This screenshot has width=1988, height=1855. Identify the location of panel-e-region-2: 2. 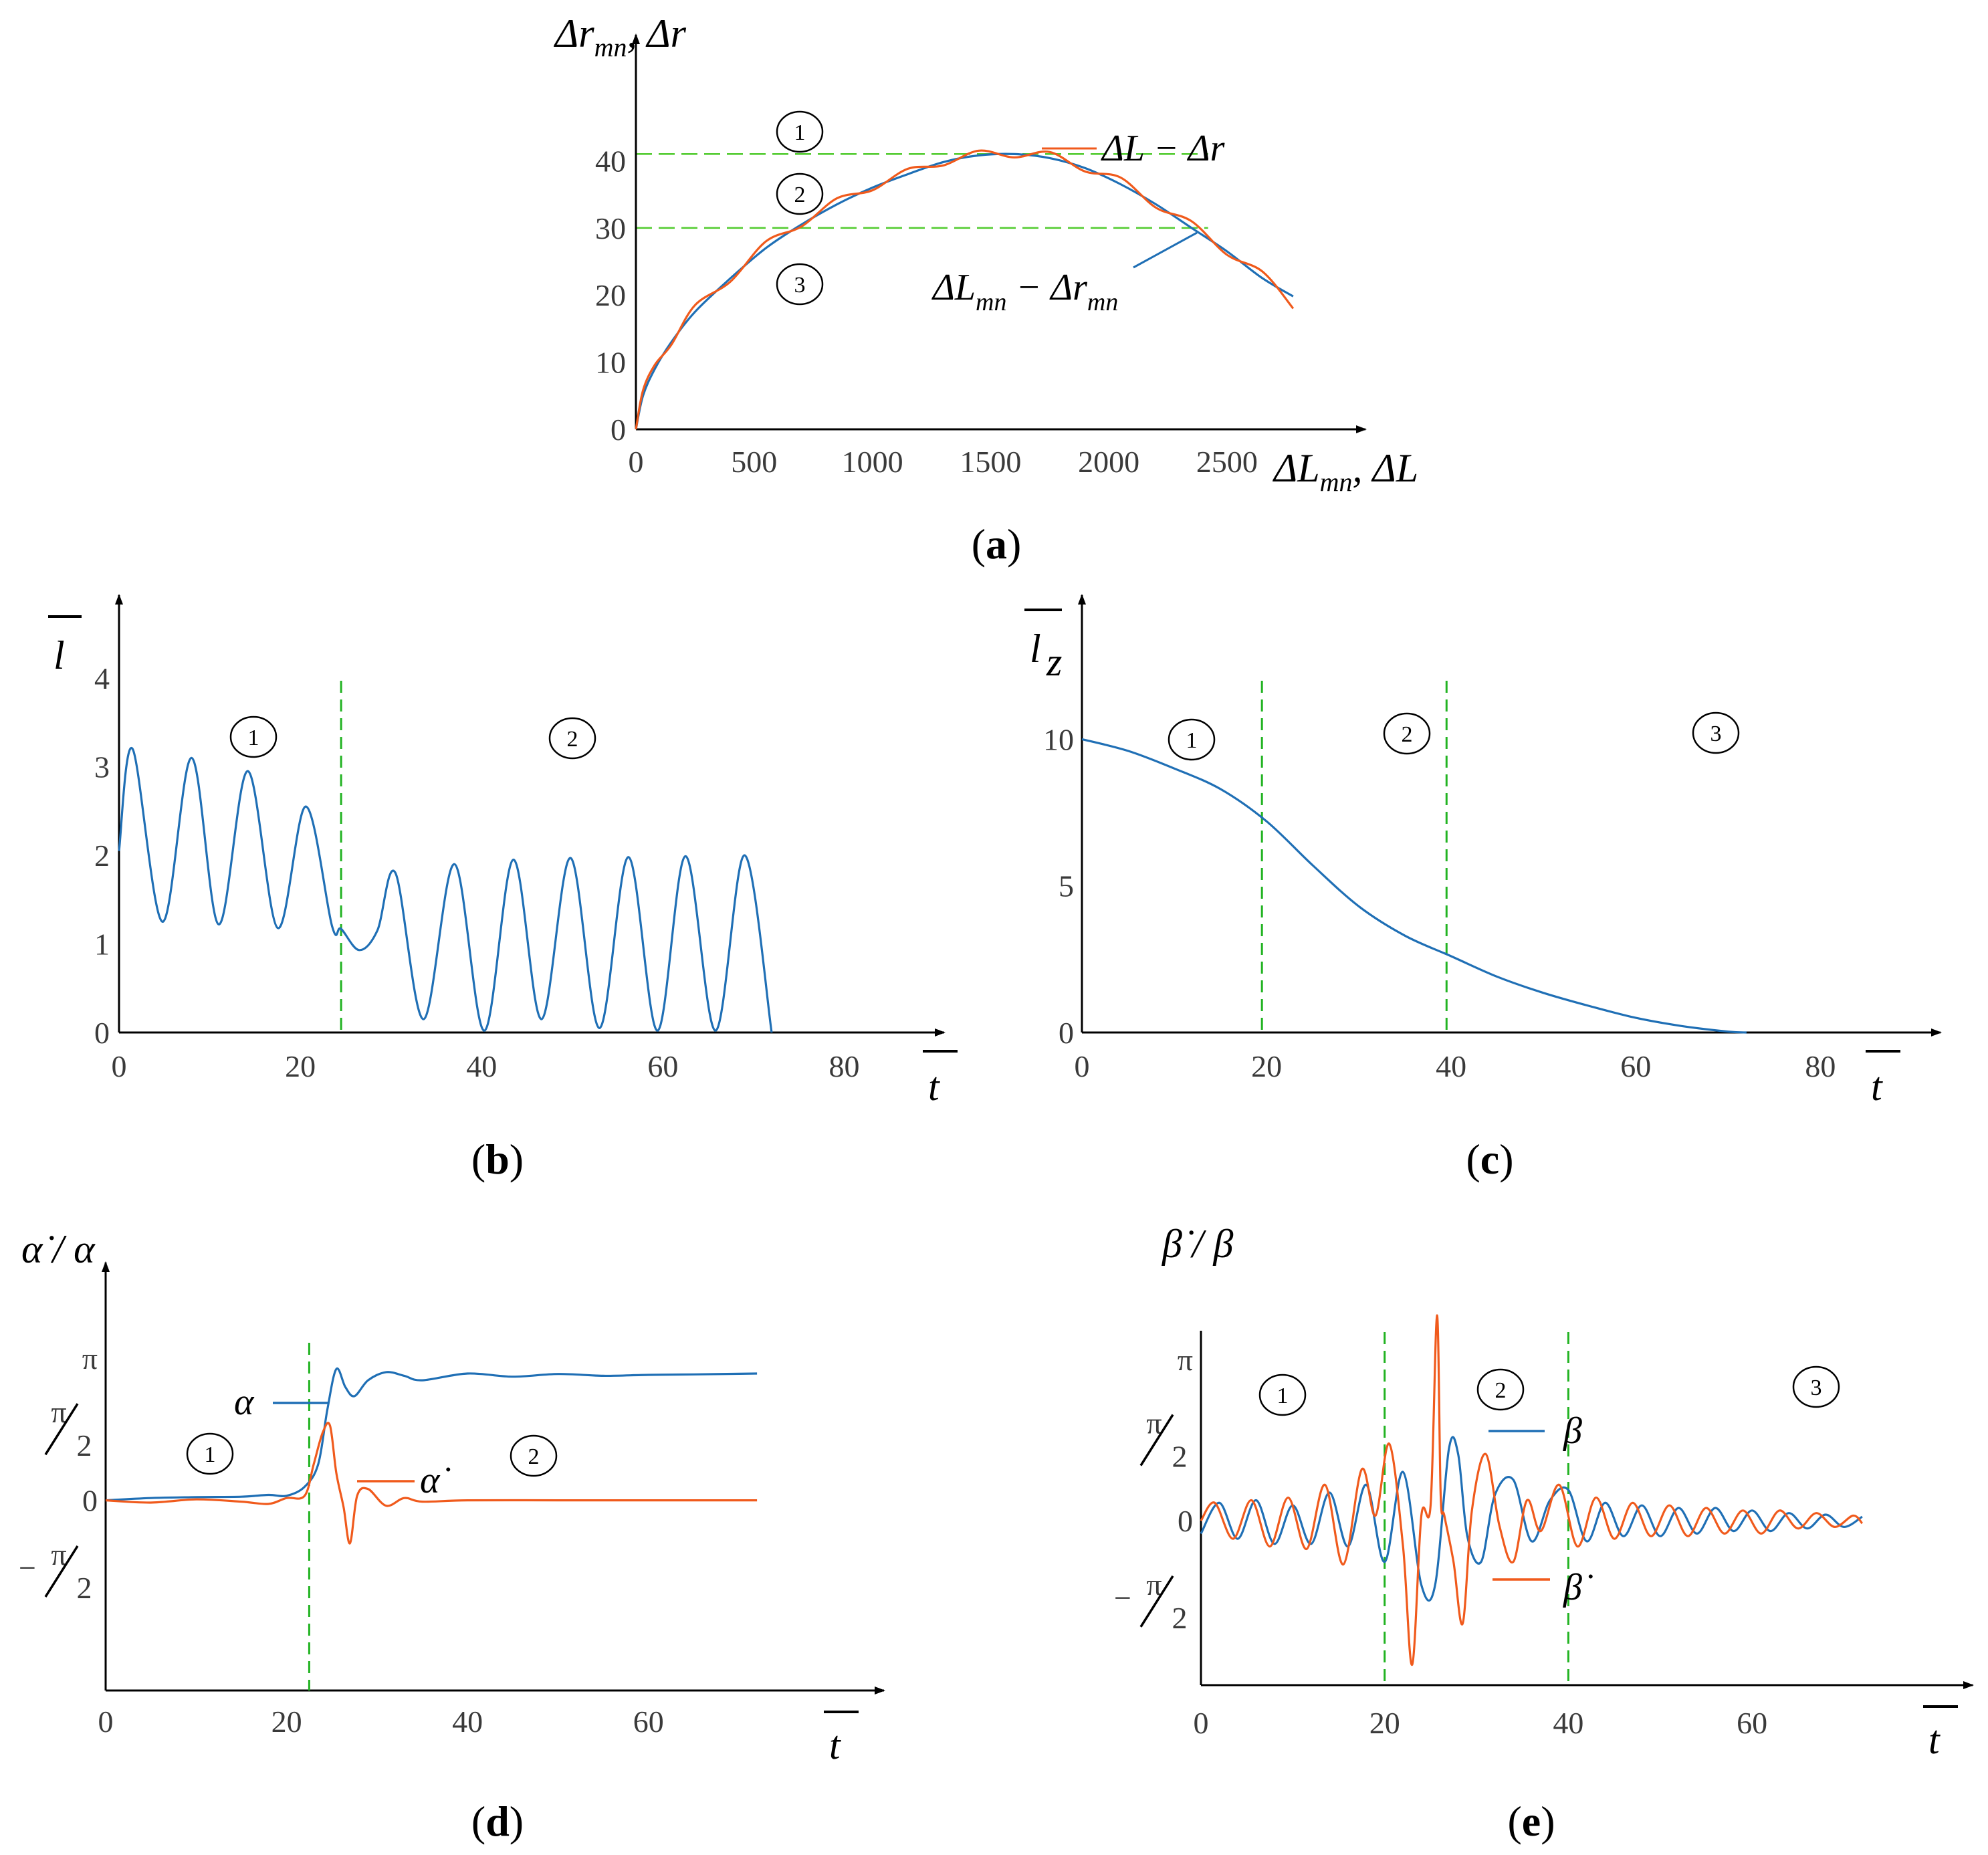
(1500, 1389).